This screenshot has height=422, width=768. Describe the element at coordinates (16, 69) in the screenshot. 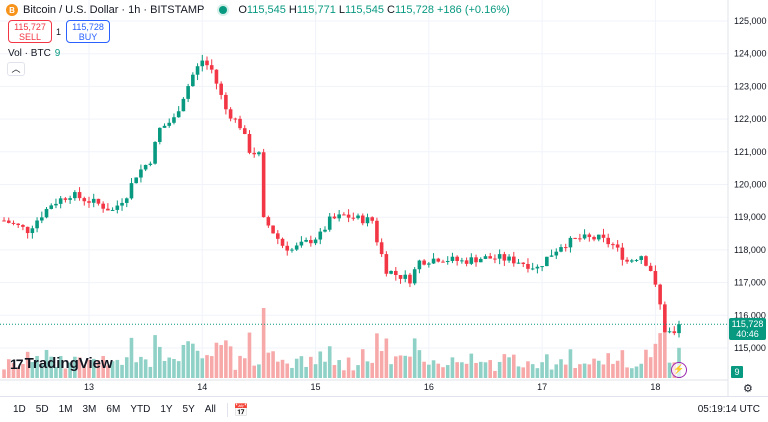

I see `chevron-up-icon: ︿` at that location.